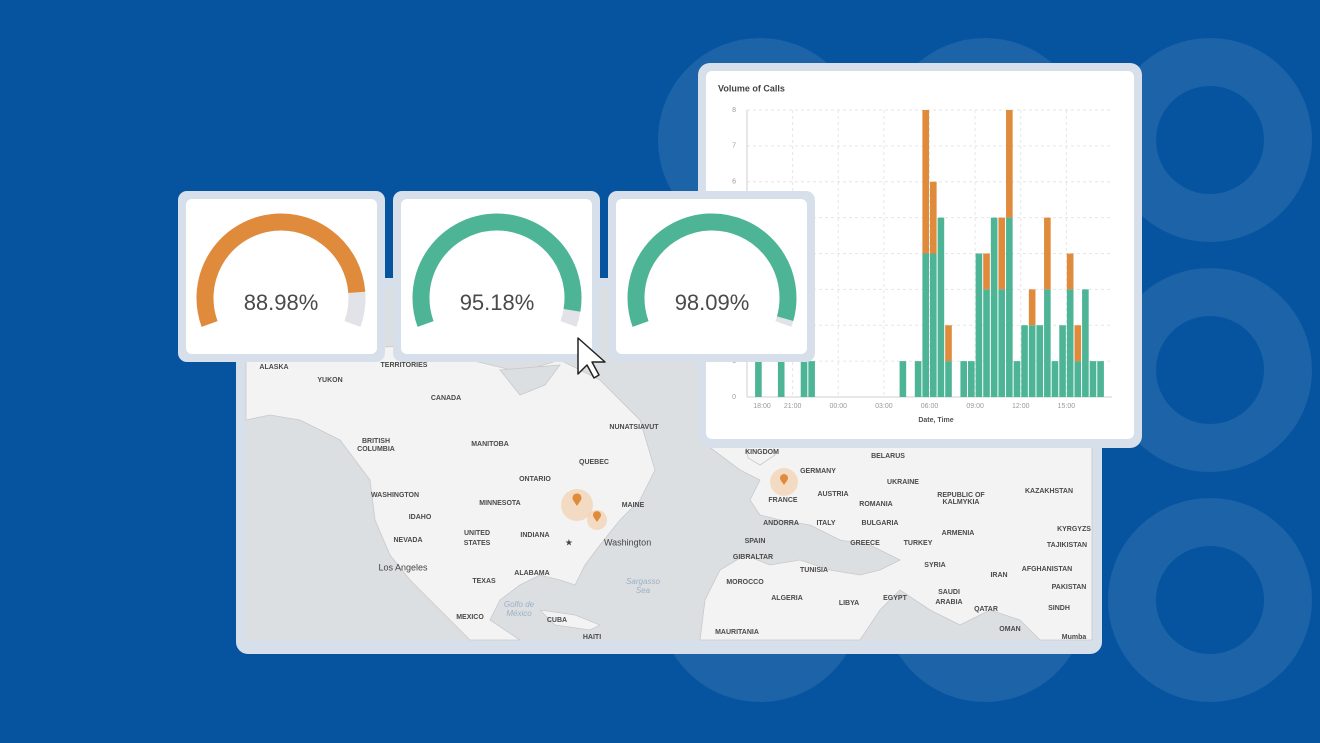  I want to click on x-tick-label: 21:00, so click(793, 406).